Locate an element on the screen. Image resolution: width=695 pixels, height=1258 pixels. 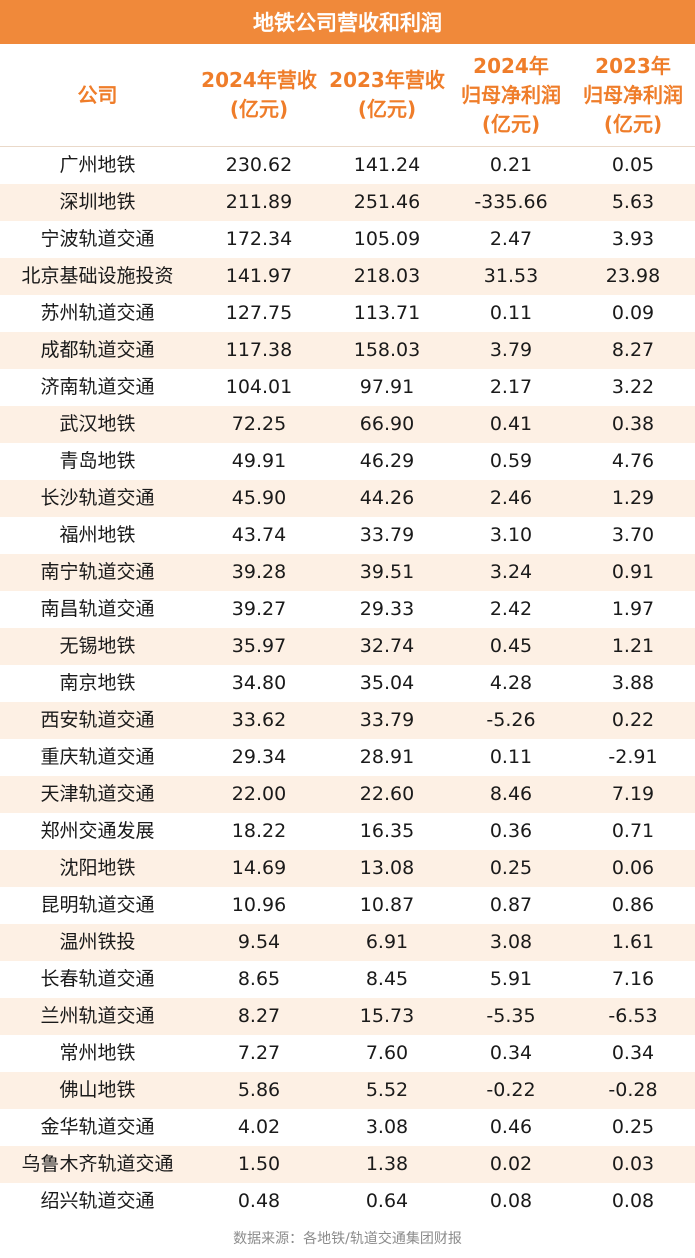
net-profit-2023-cell: 0.34 is located at coordinates (633, 1053).